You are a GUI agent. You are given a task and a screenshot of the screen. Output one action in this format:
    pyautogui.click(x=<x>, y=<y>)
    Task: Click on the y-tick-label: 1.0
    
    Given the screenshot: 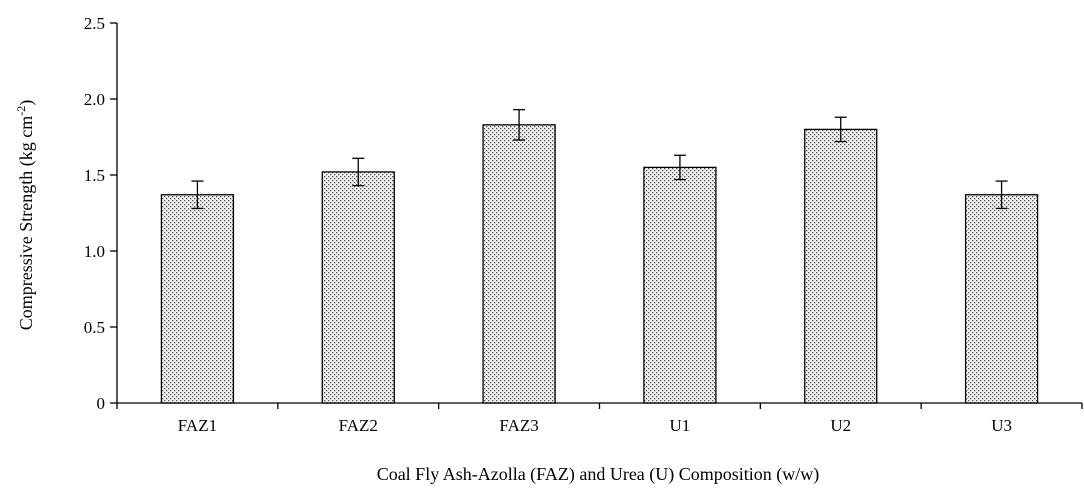 What is the action you would take?
    pyautogui.click(x=94, y=251)
    